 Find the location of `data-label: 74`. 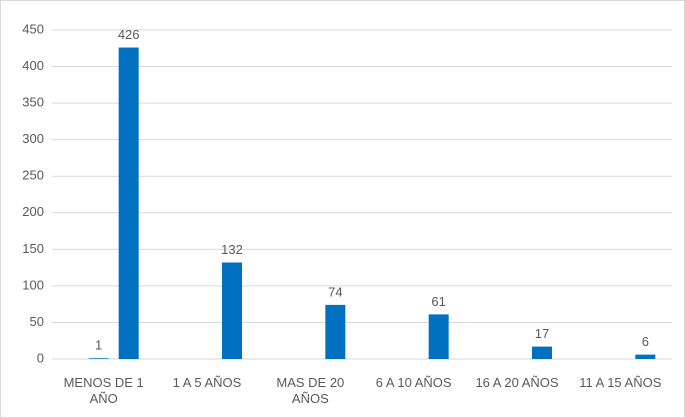

data-label: 74 is located at coordinates (335, 291).